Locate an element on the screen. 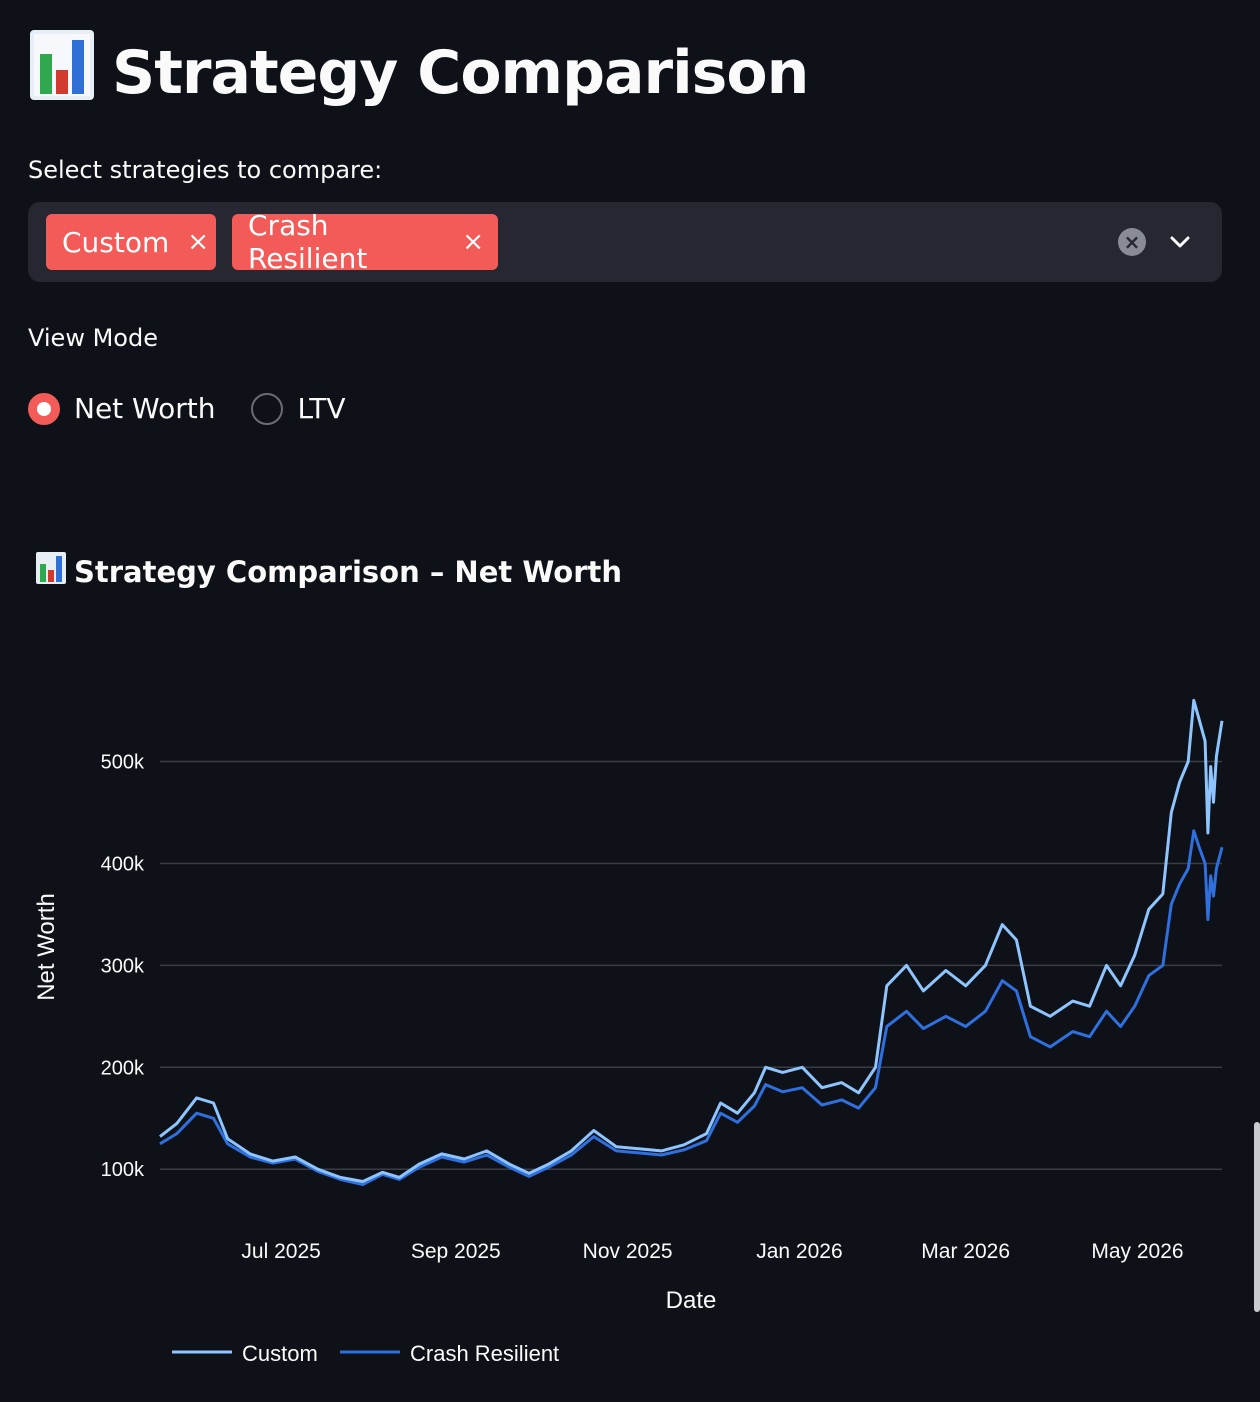 The image size is (1260, 1402). radio-label: Net Worth is located at coordinates (145, 408).